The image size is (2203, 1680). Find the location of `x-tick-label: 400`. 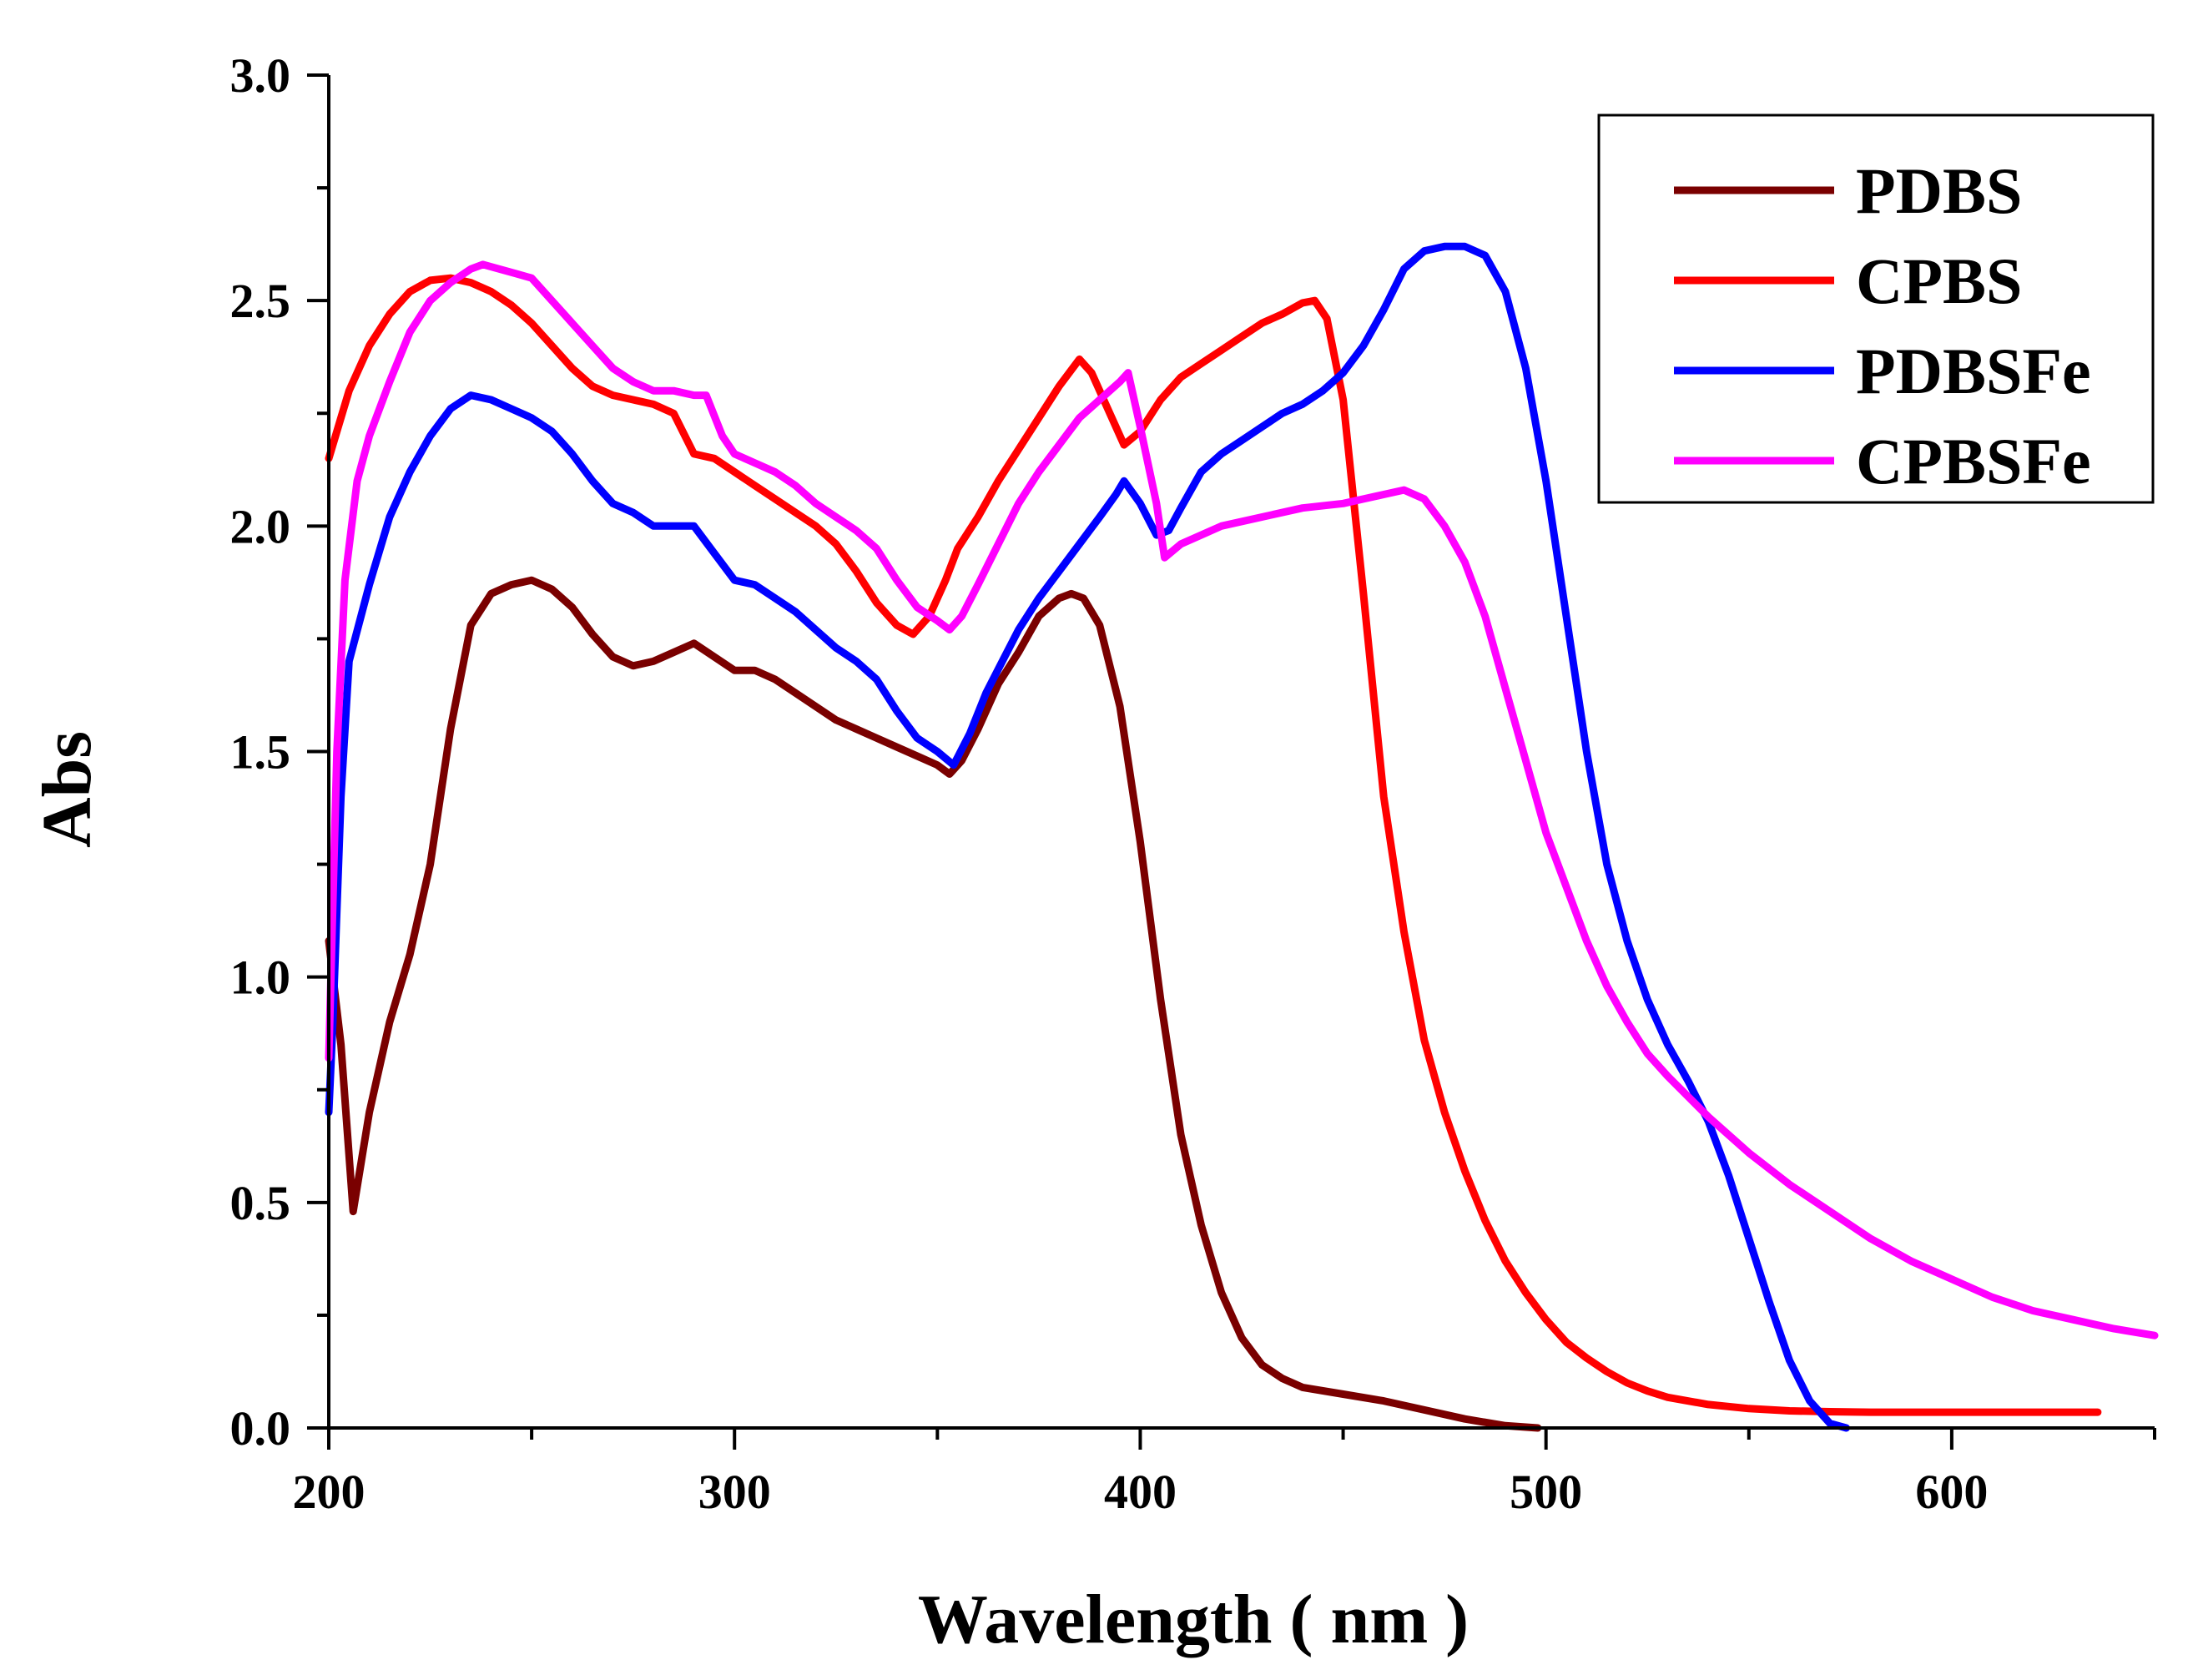

x-tick-label: 400 is located at coordinates (1140, 1492).